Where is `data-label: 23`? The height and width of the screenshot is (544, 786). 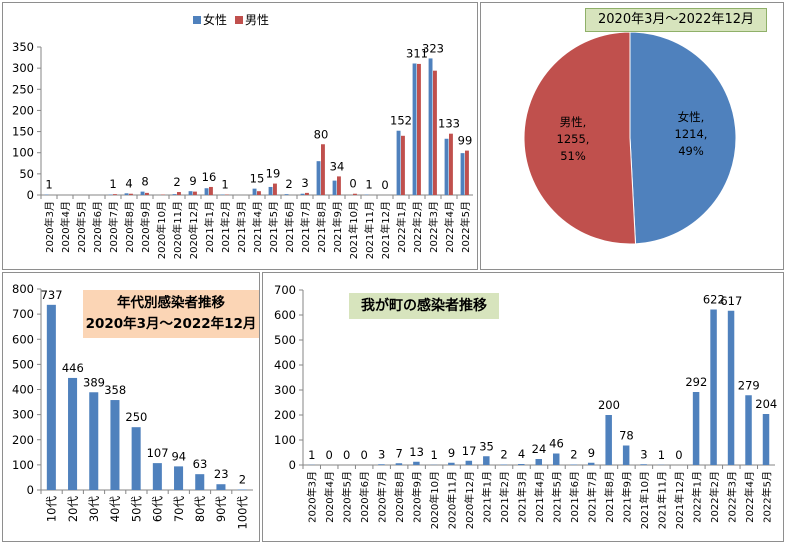 data-label: 23 is located at coordinates (221, 474).